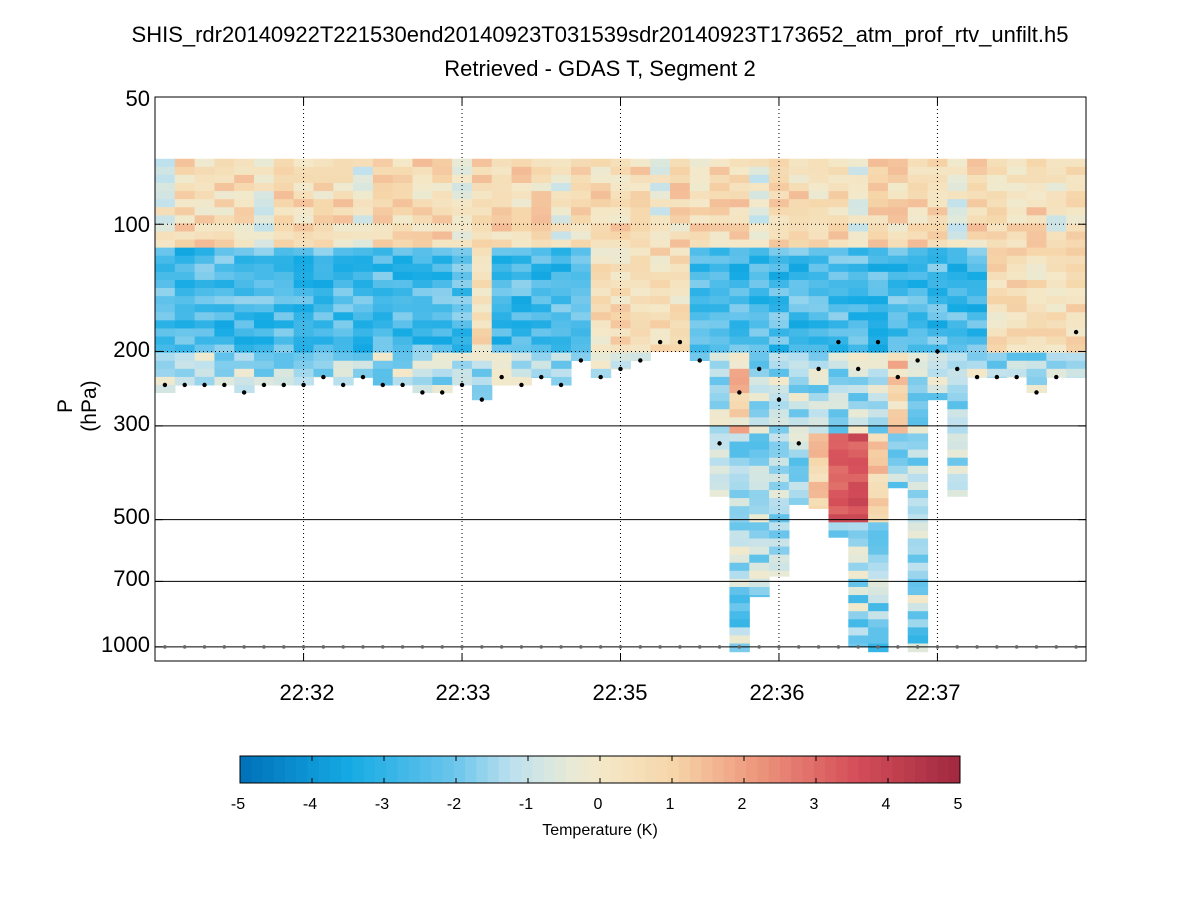 The height and width of the screenshot is (900, 1200). I want to click on colorbar-tick-label: 1, so click(670, 804).